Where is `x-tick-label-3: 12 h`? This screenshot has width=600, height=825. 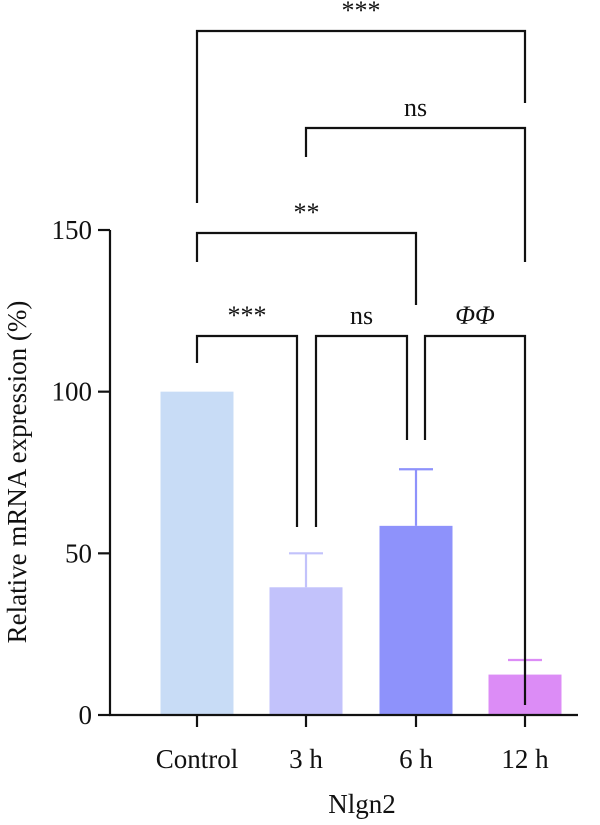 x-tick-label-3: 12 h is located at coordinates (525, 759).